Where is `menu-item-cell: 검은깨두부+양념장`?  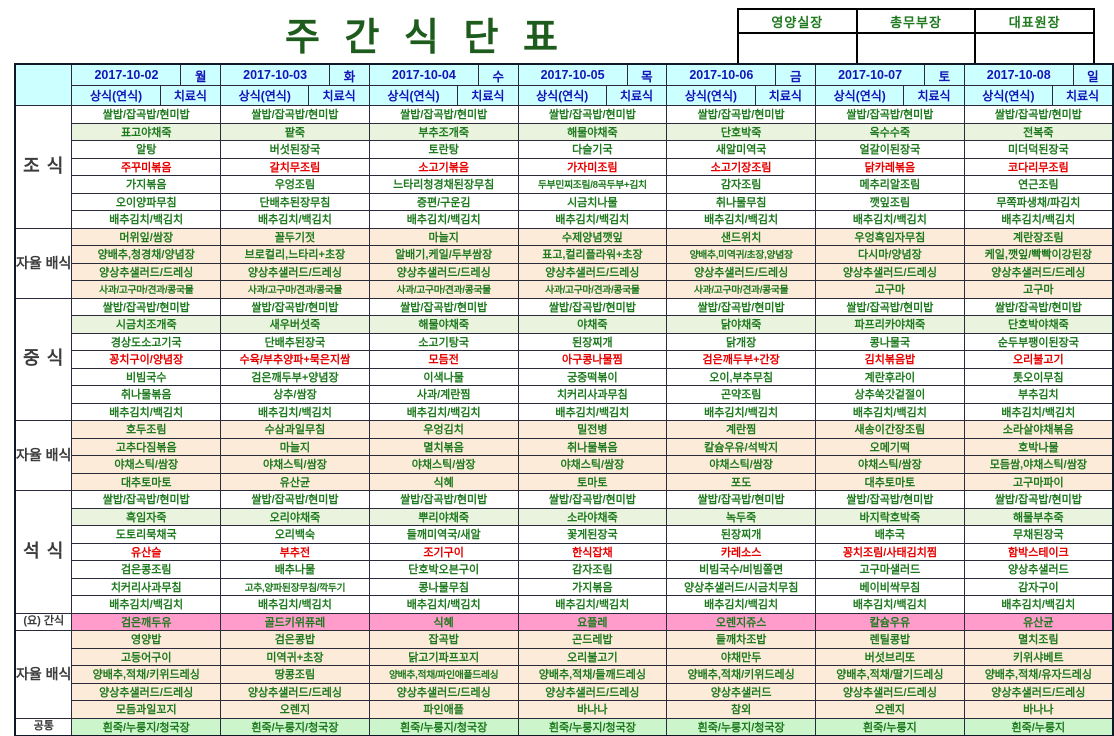
menu-item-cell: 검은깨두부+양념장 is located at coordinates (295, 376).